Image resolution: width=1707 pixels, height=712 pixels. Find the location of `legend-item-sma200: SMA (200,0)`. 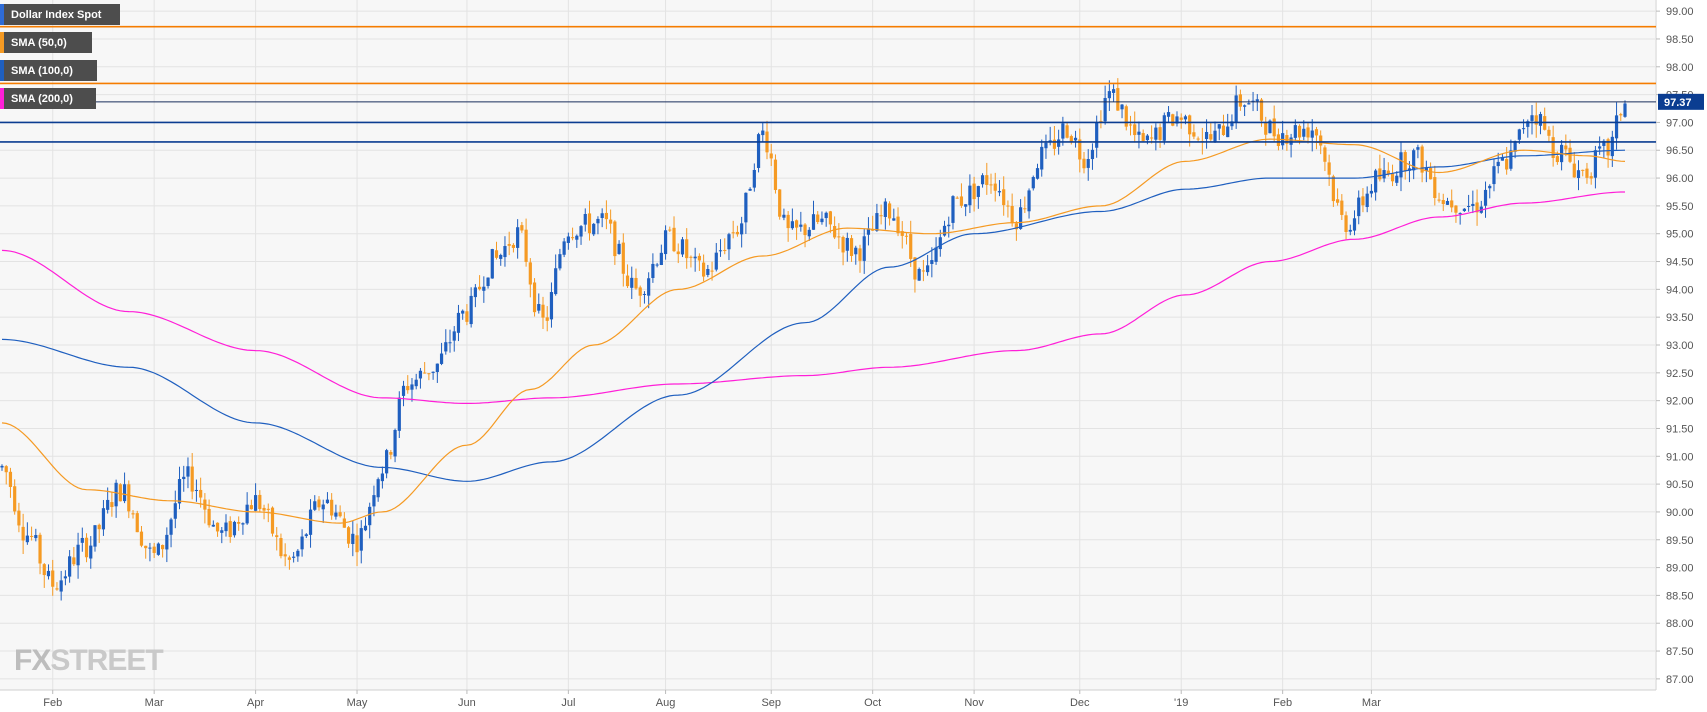

legend-item-sma200: SMA (200,0) is located at coordinates (48, 98).